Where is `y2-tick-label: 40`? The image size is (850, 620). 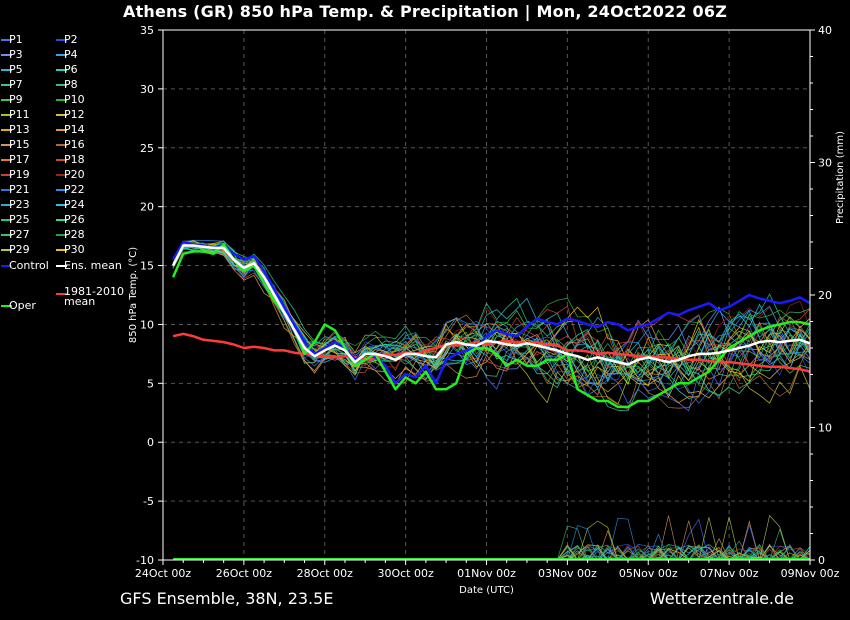 y2-tick-label: 40 is located at coordinates (825, 30).